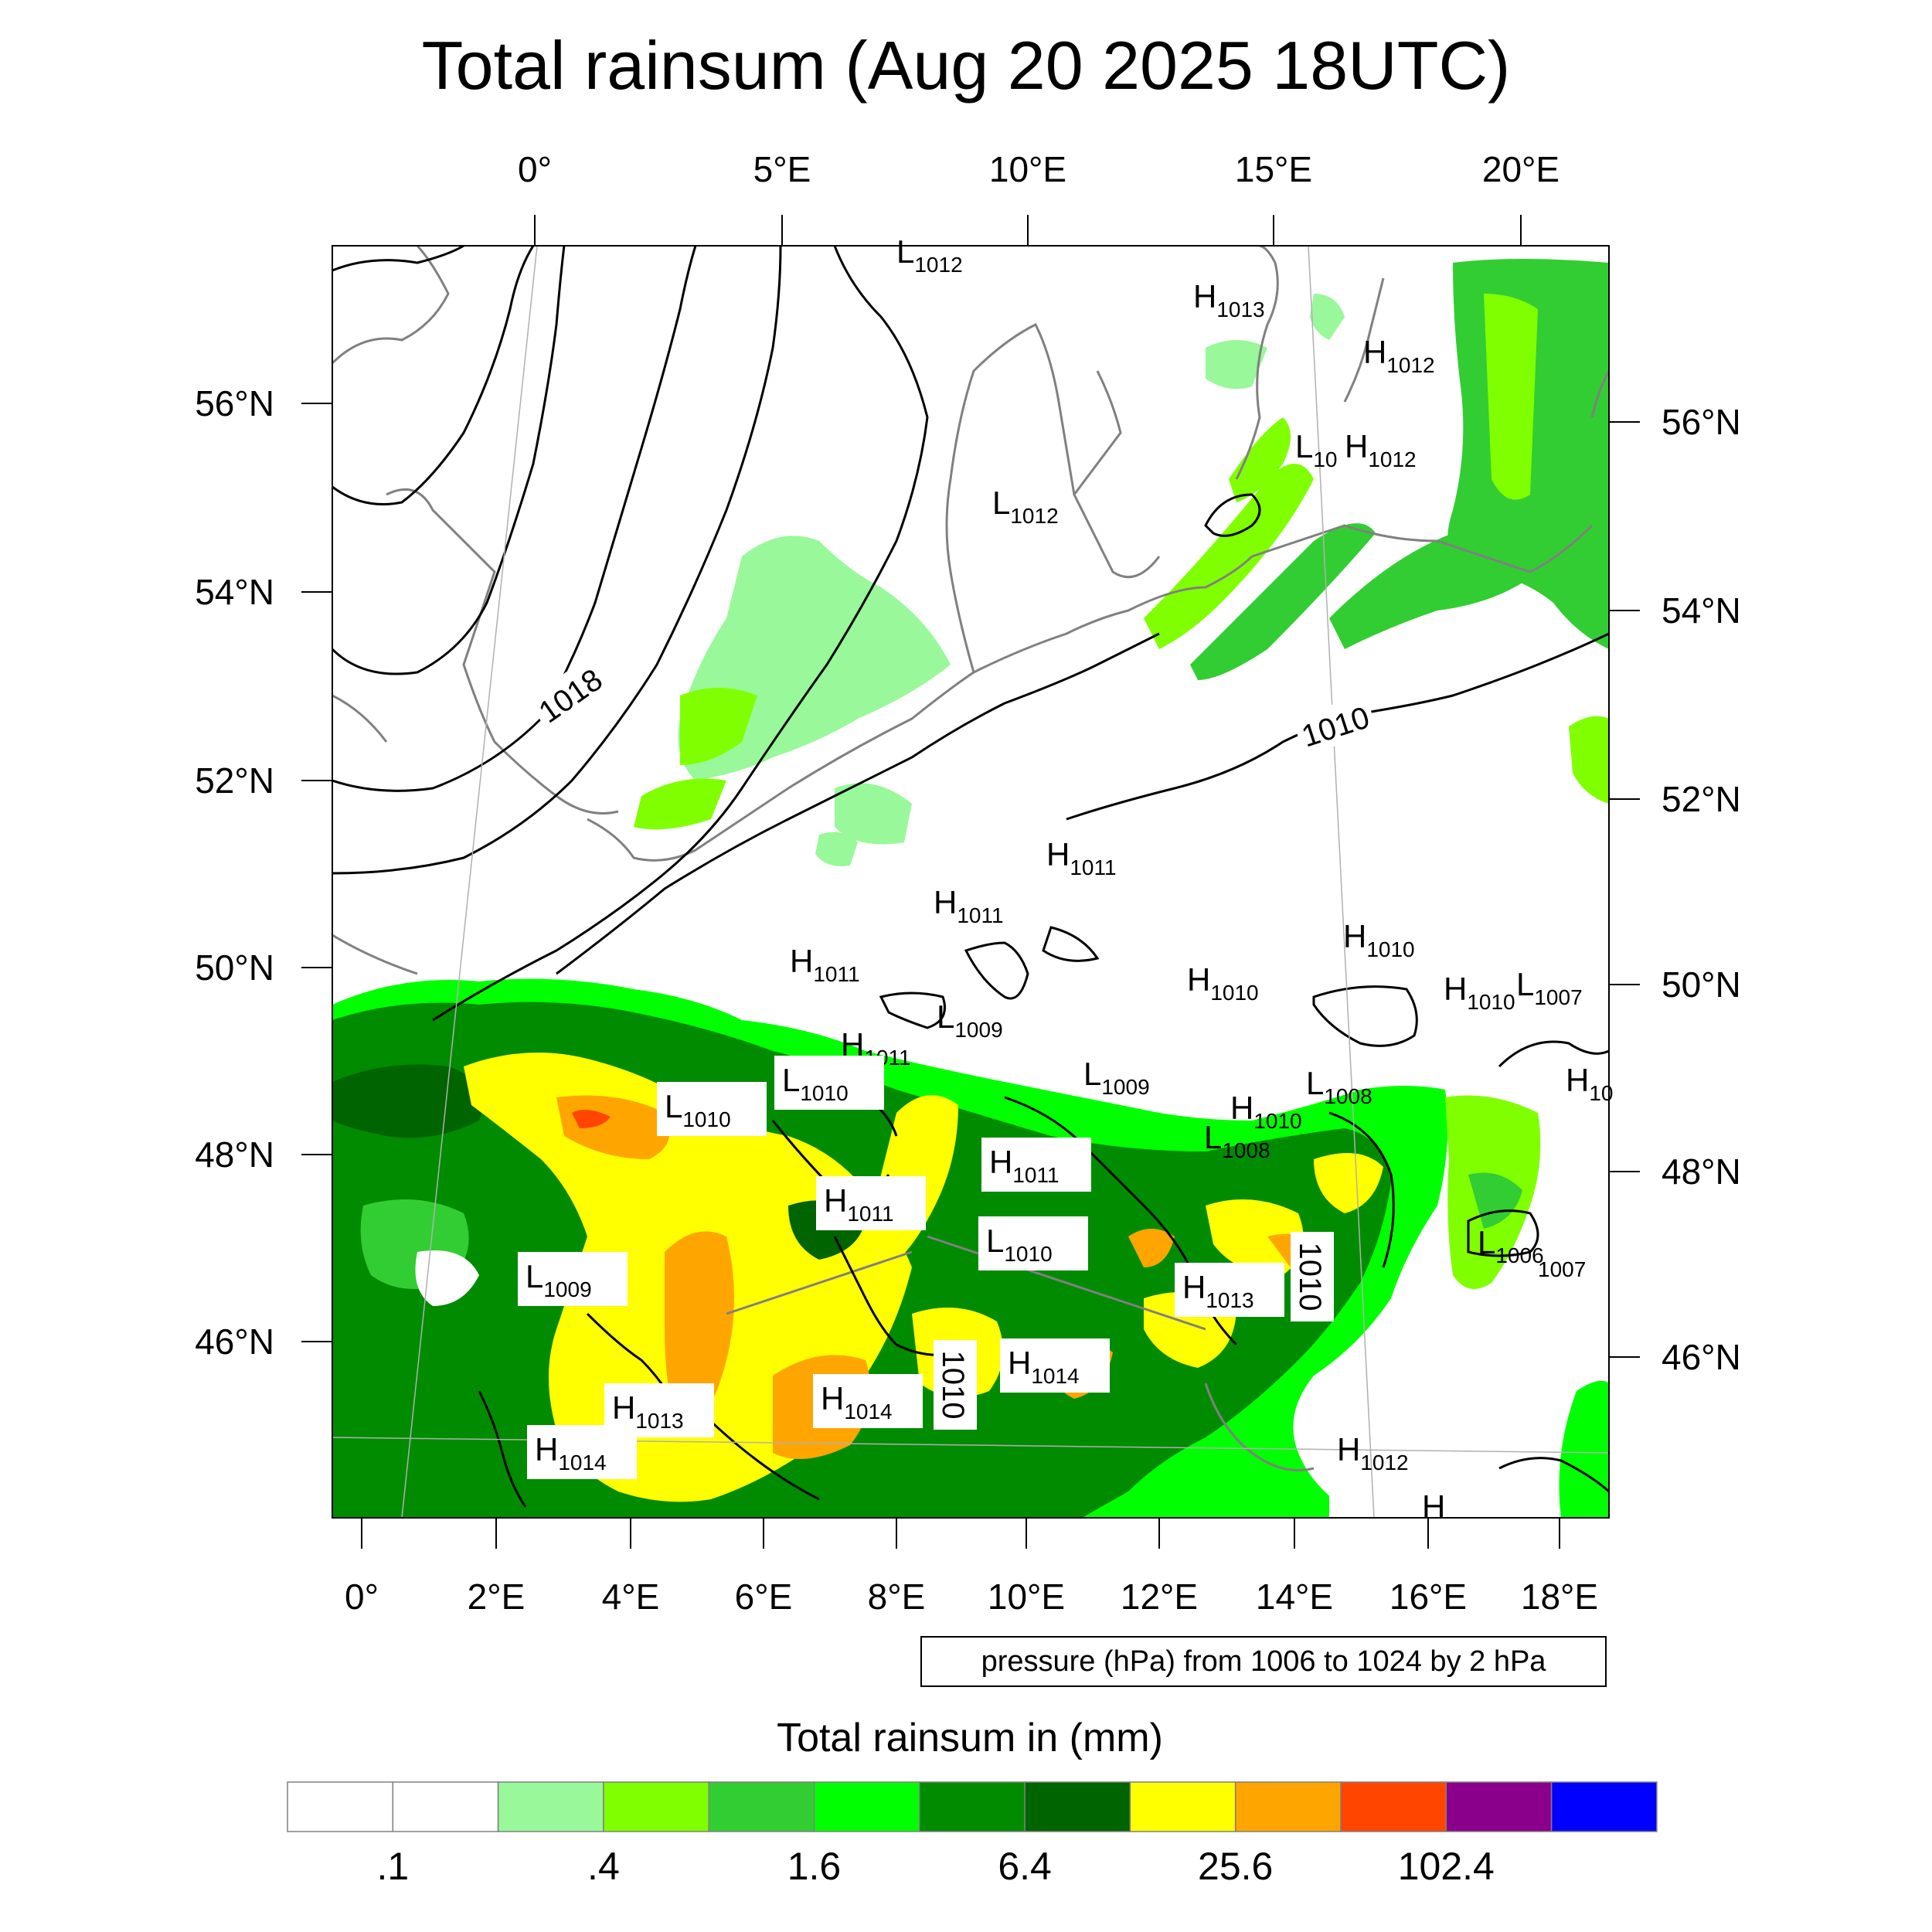 This screenshot has height=1932, width=1932. I want to click on svg-text: L1010, so click(815, 1084).